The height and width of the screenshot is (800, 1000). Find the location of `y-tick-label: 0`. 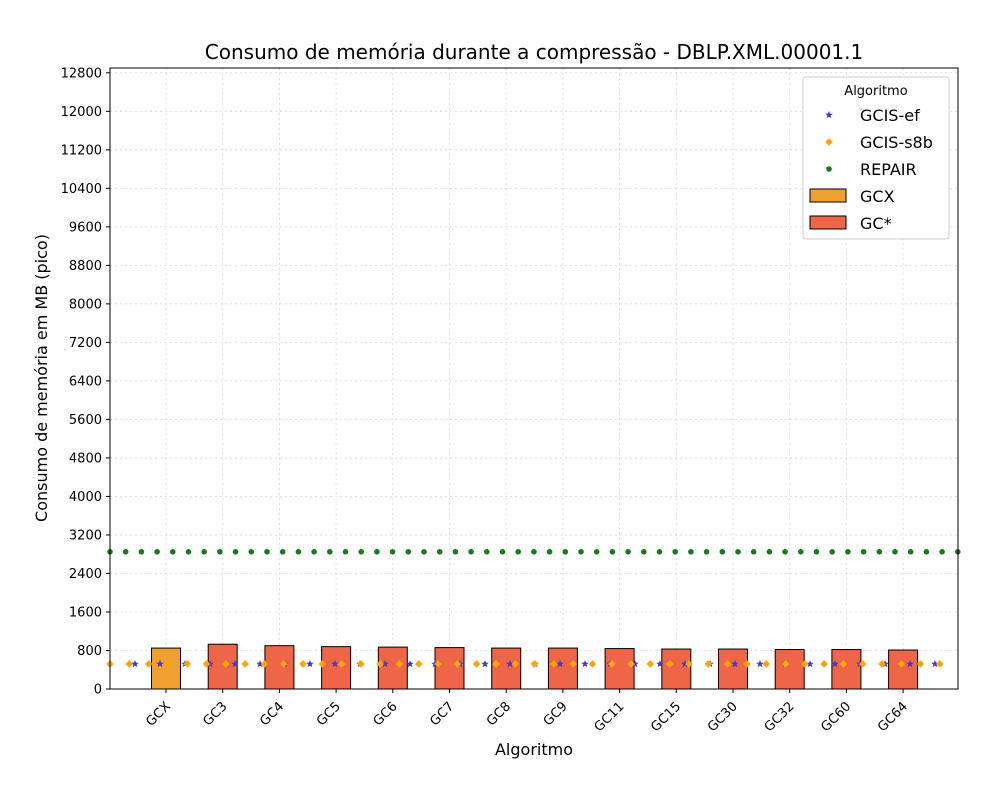

y-tick-label: 0 is located at coordinates (98, 690).